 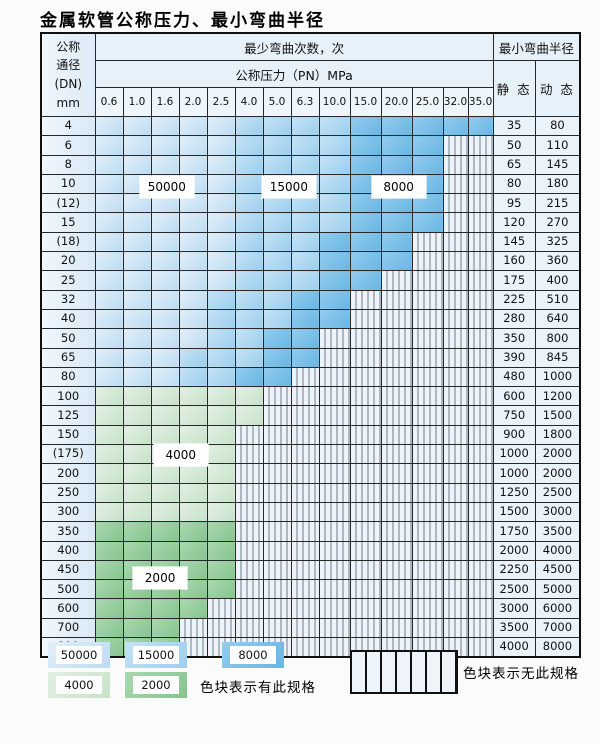 I want to click on dn-cell: 15, so click(x=68, y=222).